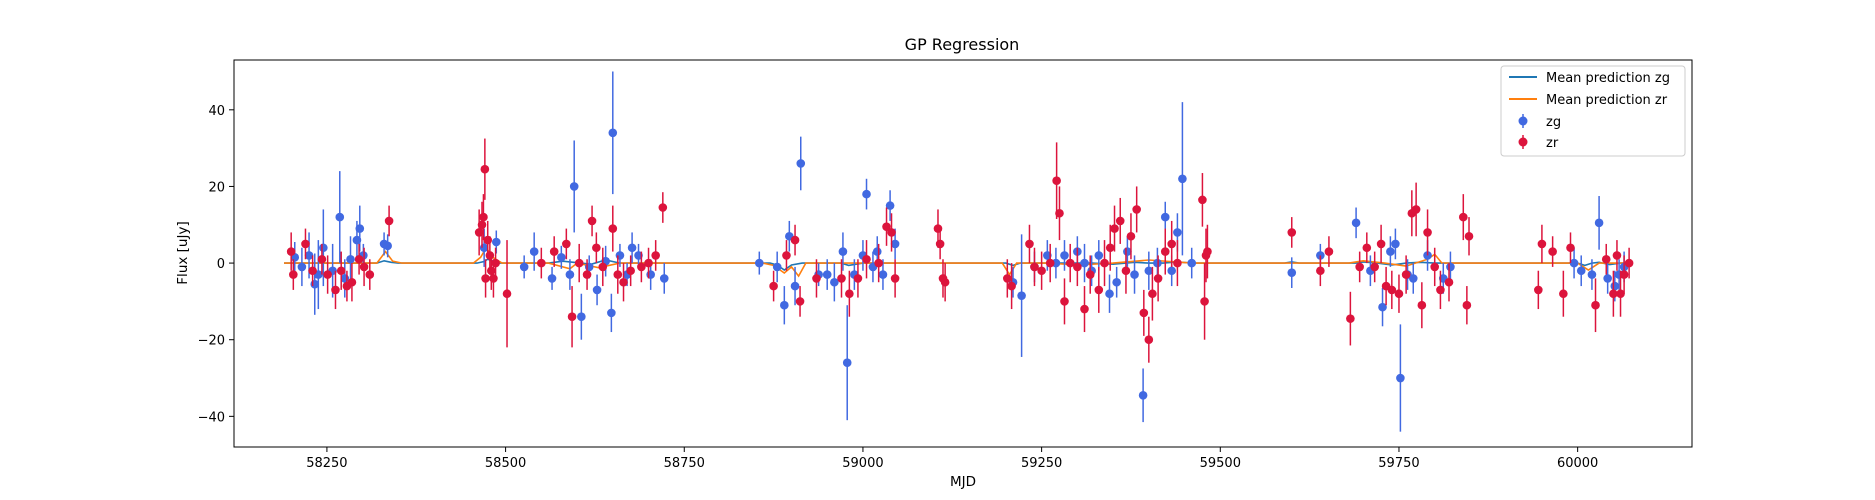  Describe the element at coordinates (1608, 78) in the screenshot. I see `legend-label-zg-mean: Mean prediction zg` at that location.